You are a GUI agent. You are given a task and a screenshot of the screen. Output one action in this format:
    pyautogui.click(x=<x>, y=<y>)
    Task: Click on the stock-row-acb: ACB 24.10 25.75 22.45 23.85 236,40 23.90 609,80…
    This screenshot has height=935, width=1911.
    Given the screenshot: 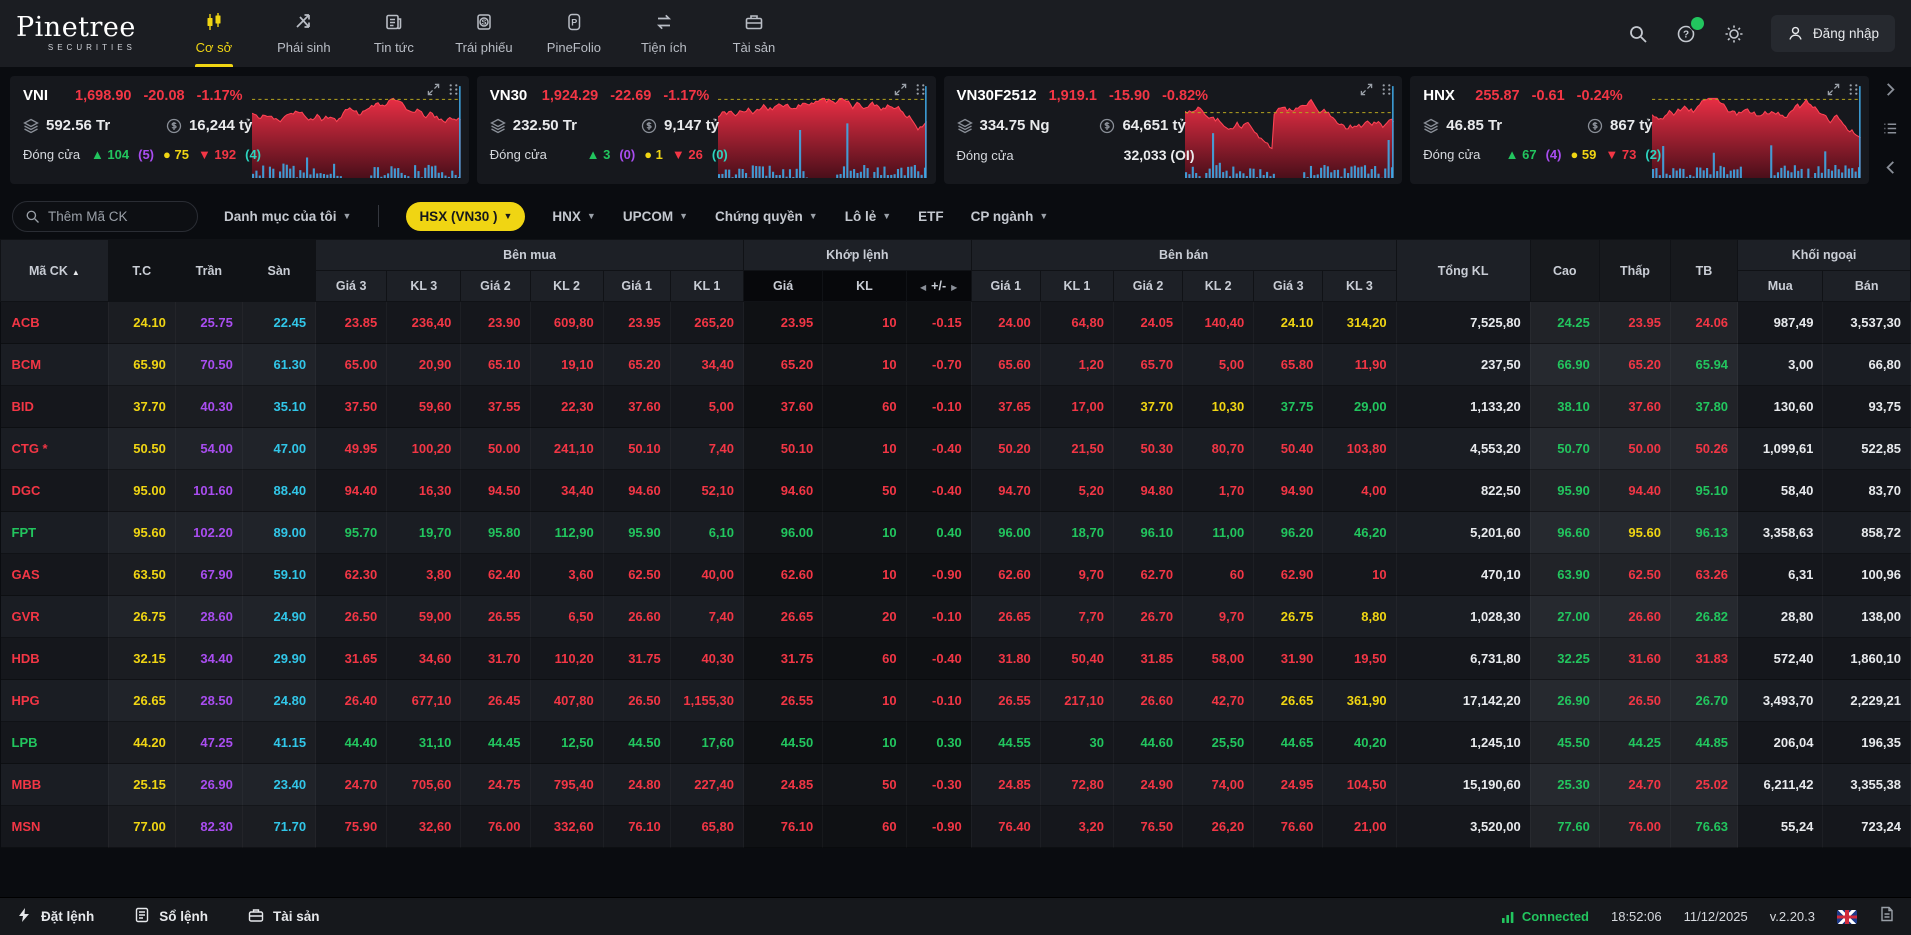 What is the action you would take?
    pyautogui.click(x=955, y=322)
    